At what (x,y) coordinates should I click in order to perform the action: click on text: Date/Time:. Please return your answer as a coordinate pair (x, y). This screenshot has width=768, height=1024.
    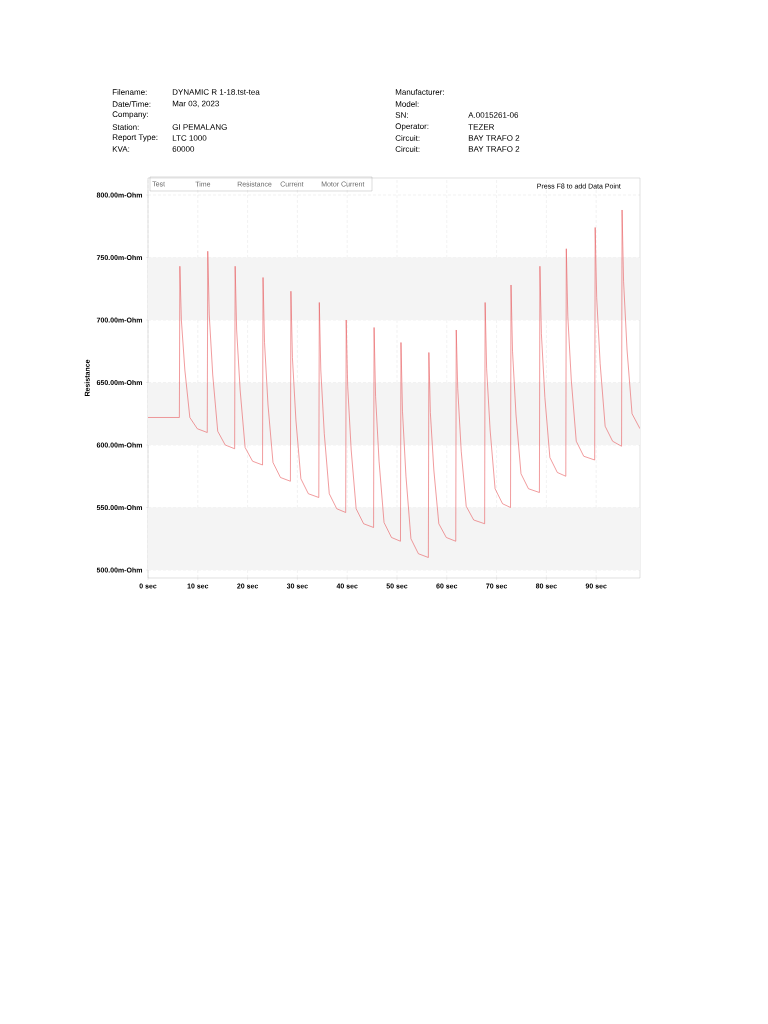
    Looking at the image, I should click on (131, 104).